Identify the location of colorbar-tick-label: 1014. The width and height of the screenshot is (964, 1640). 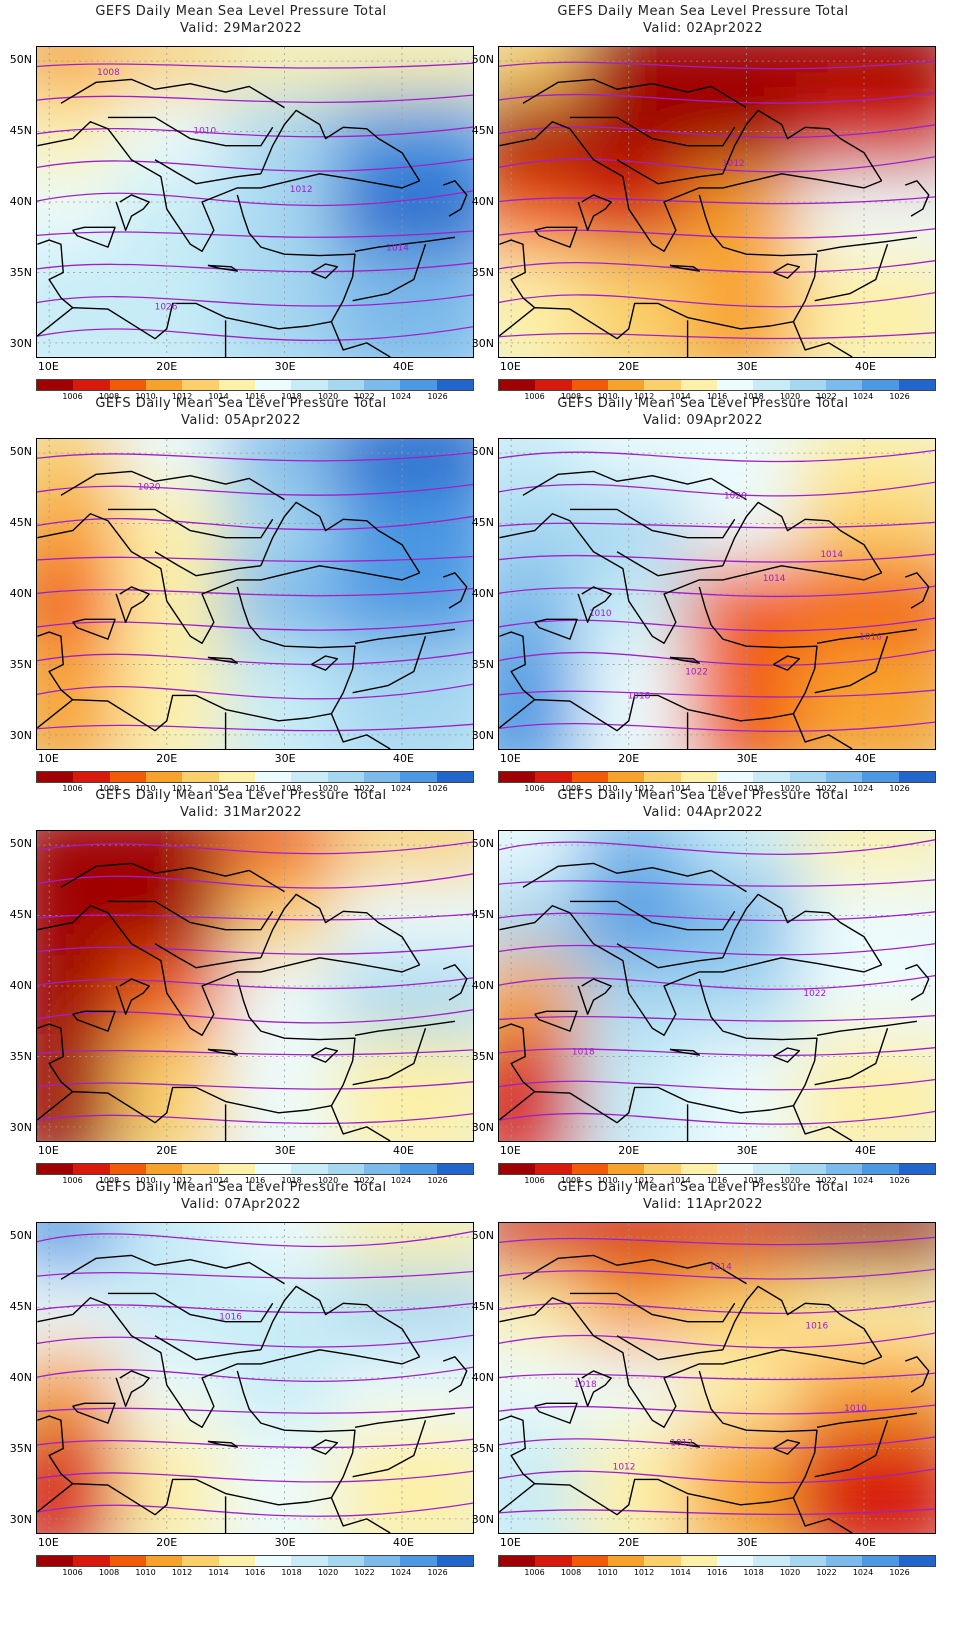
(680, 1180).